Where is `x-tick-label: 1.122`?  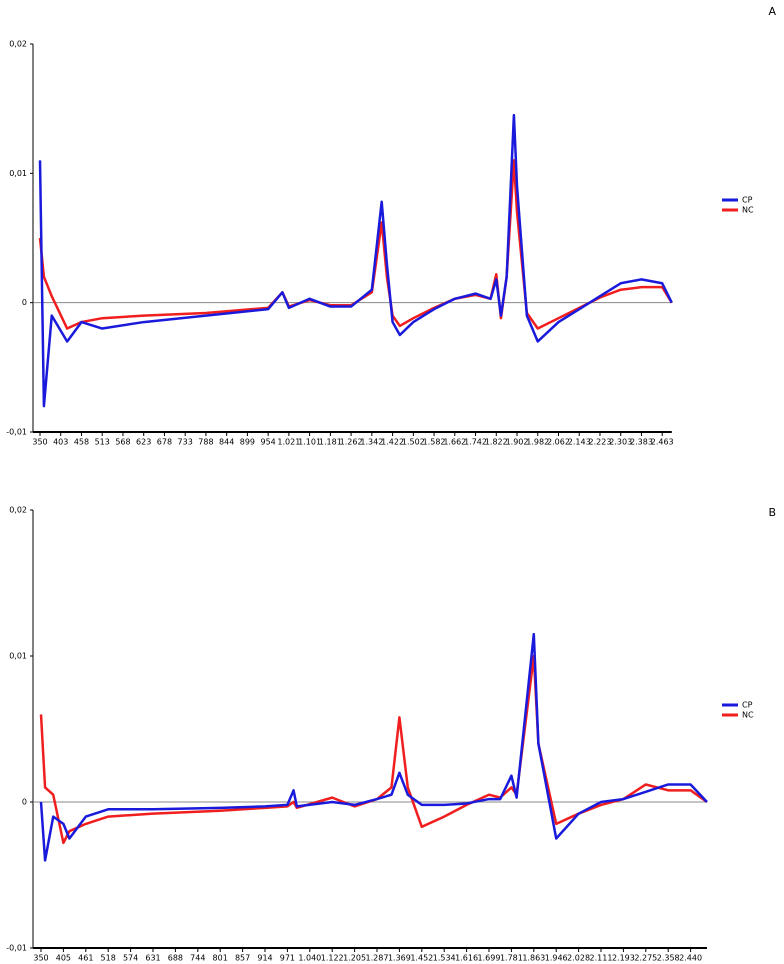
x-tick-label: 1.122 is located at coordinates (332, 958).